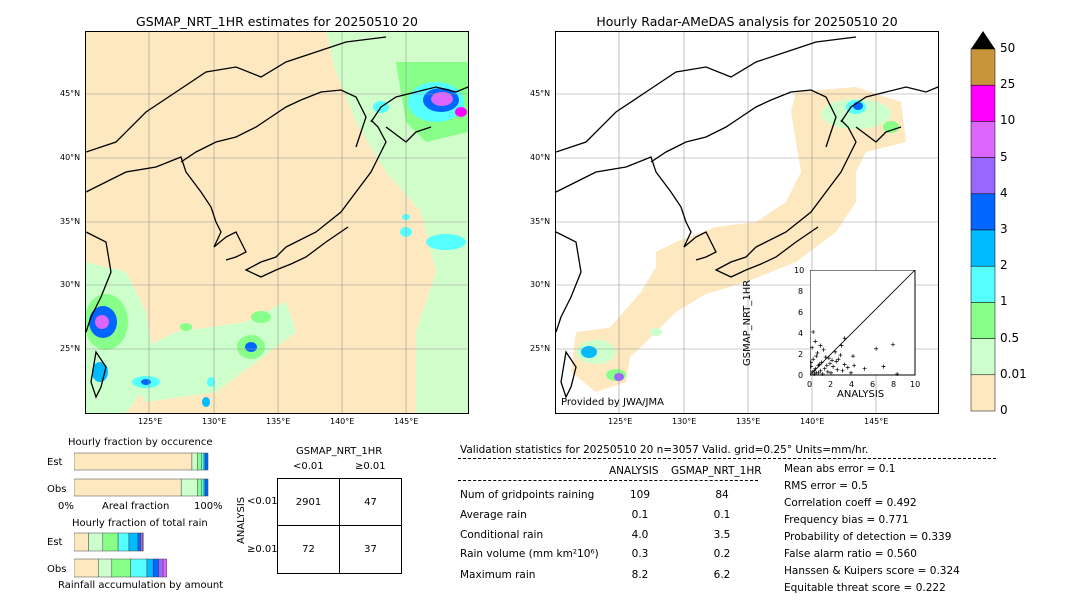  What do you see at coordinates (727, 458) in the screenshot?
I see `stats-header-rule` at bounding box center [727, 458].